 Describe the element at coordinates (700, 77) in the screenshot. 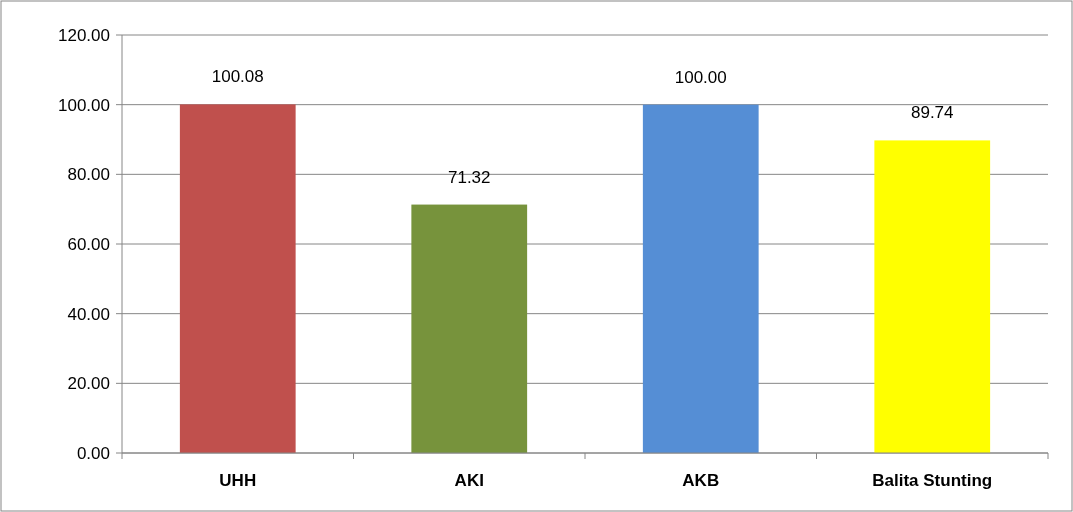

I see `data-label: 100.00` at that location.